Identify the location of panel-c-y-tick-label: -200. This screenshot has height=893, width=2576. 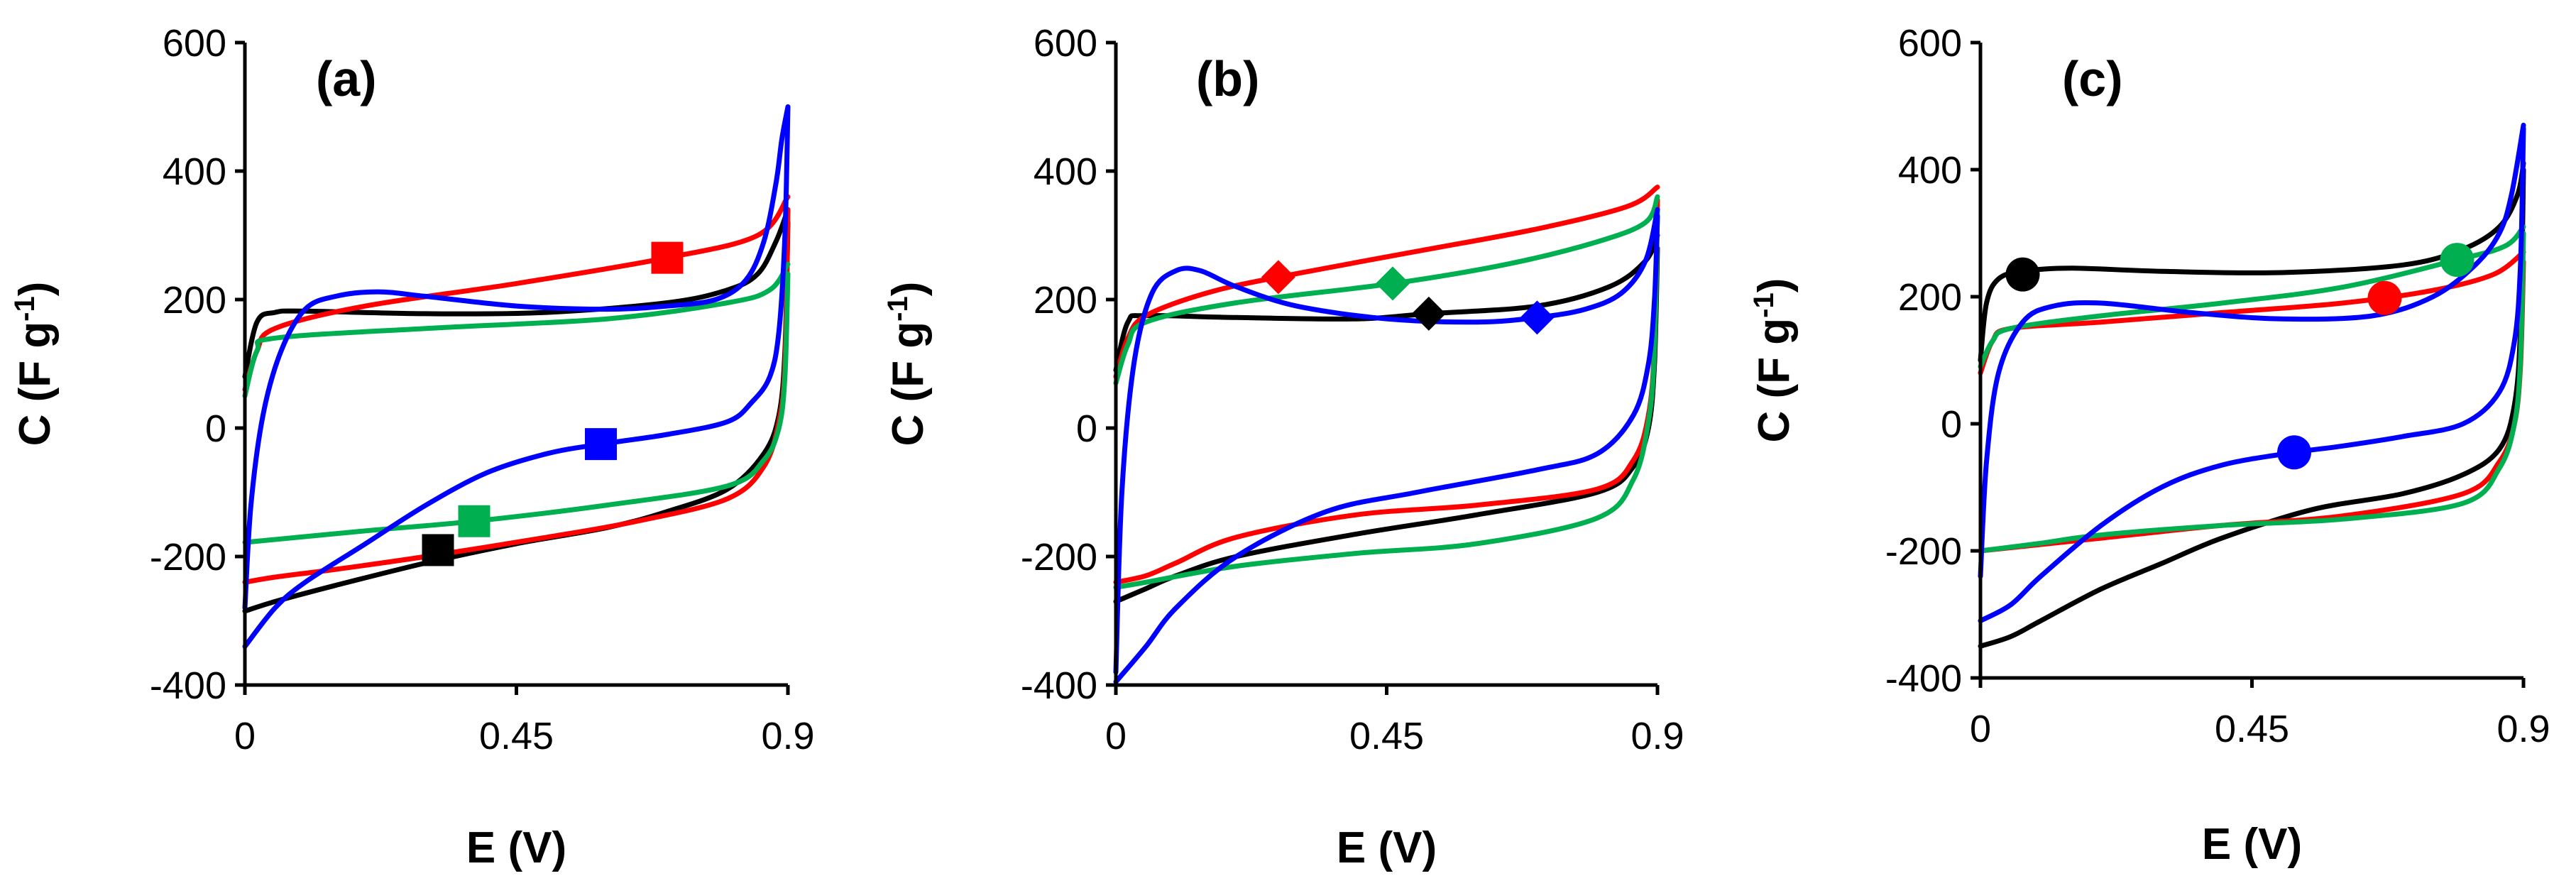
(1924, 551).